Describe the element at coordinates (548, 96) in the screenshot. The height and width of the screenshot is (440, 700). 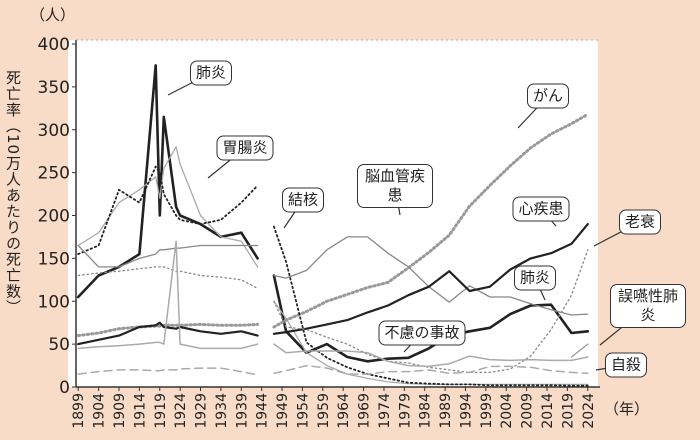
I see `legend-label: がん` at that location.